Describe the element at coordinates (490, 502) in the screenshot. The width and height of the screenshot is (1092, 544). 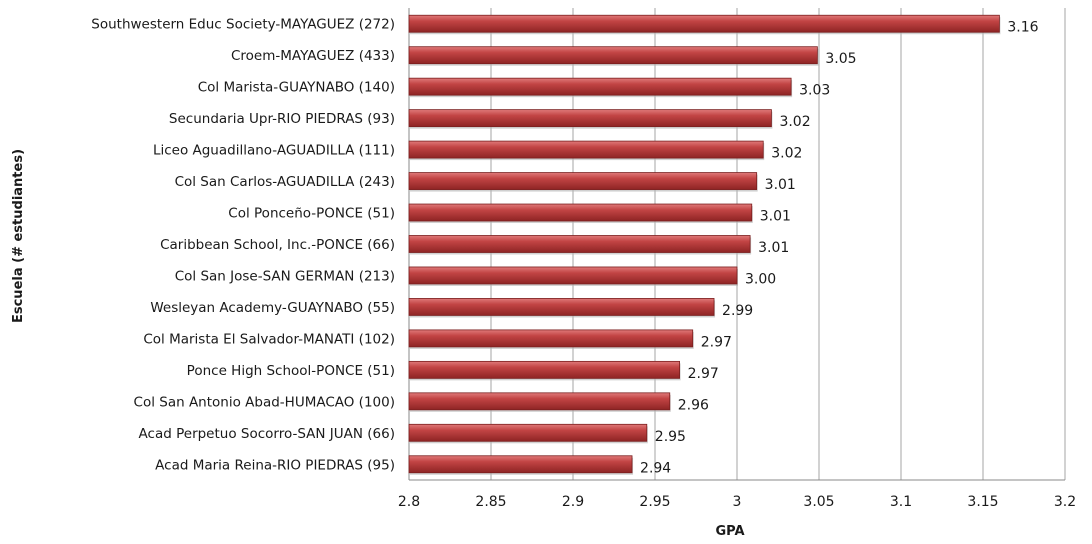
I see `x-tick-label: 2.85` at that location.